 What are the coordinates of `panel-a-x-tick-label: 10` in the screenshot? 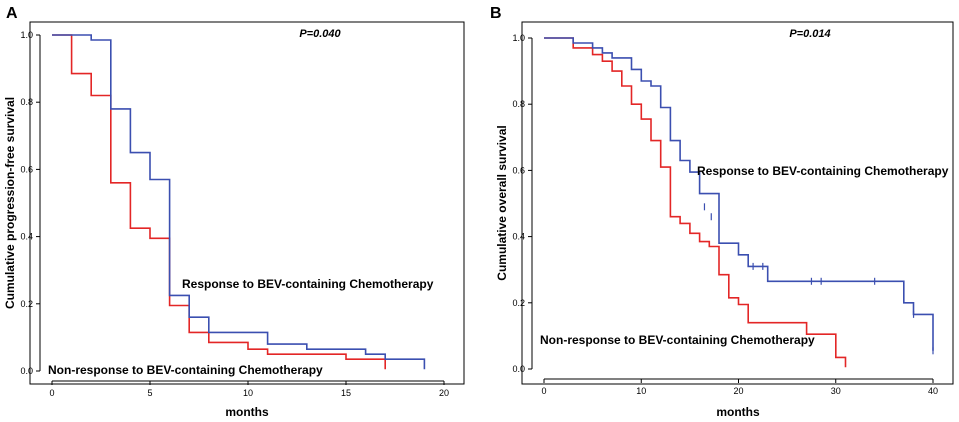 It's located at (248, 393).